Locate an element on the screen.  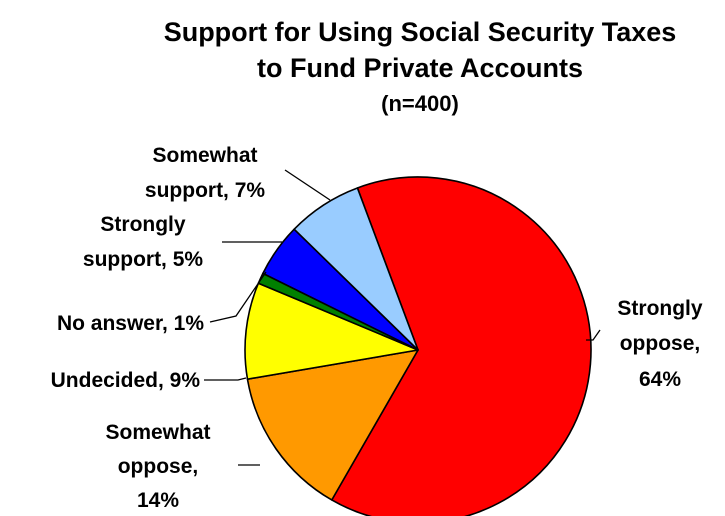
slice-label-somewhat-support: Somewhat is located at coordinates (204, 155).